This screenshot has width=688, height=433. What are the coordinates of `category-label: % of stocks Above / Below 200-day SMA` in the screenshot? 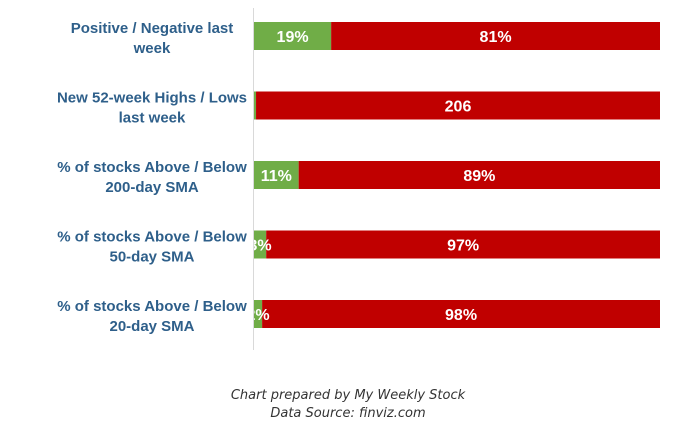 It's located at (152, 177).